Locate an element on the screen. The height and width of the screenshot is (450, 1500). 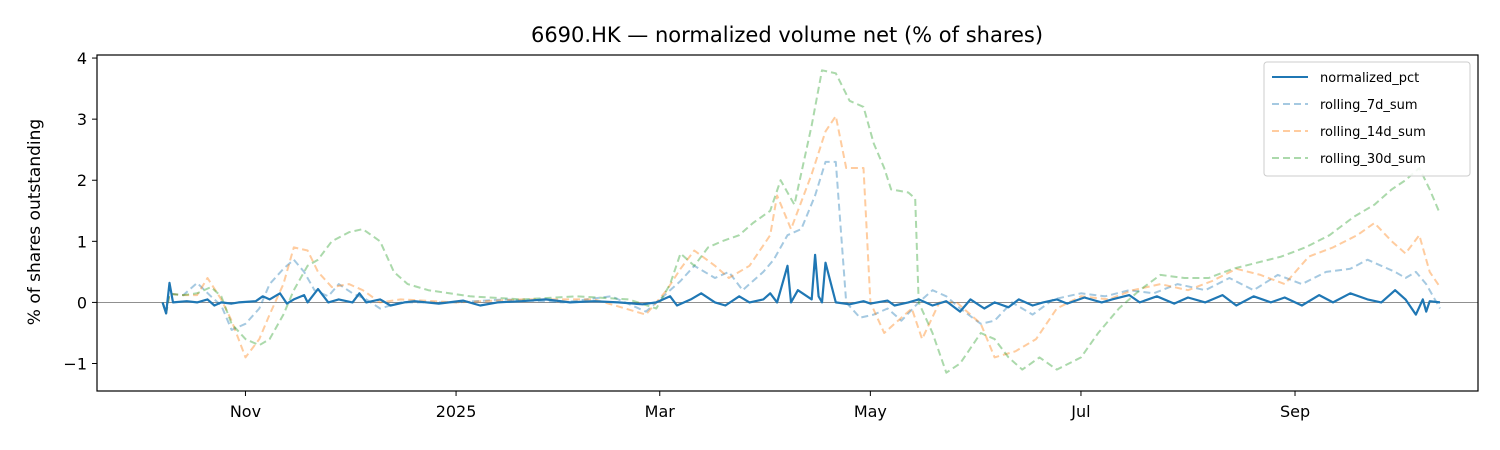
legend-box is located at coordinates (1367, 119).